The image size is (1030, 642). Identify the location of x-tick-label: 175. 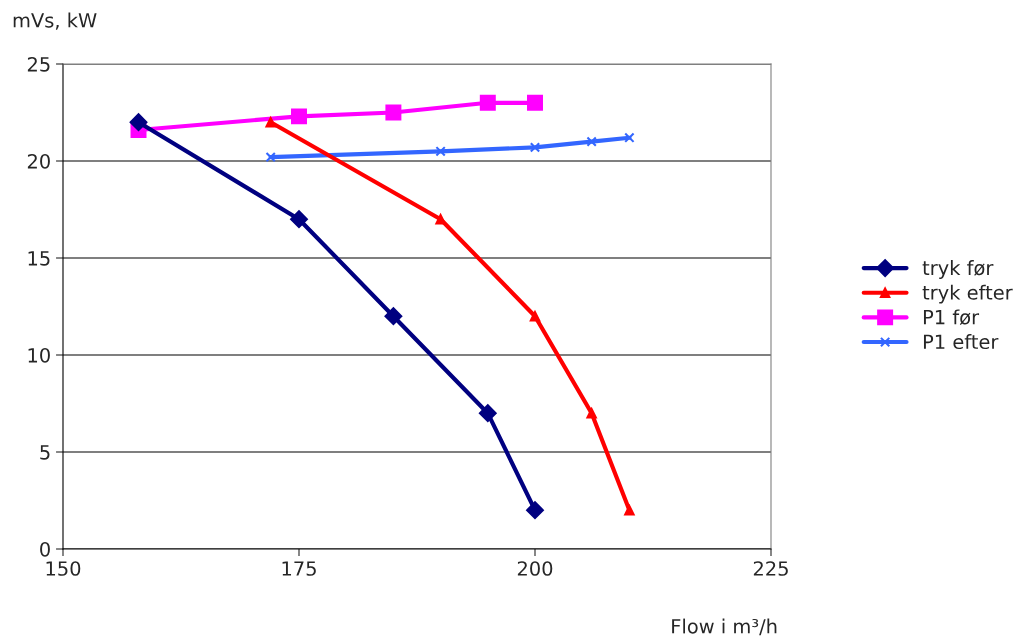
(299, 568).